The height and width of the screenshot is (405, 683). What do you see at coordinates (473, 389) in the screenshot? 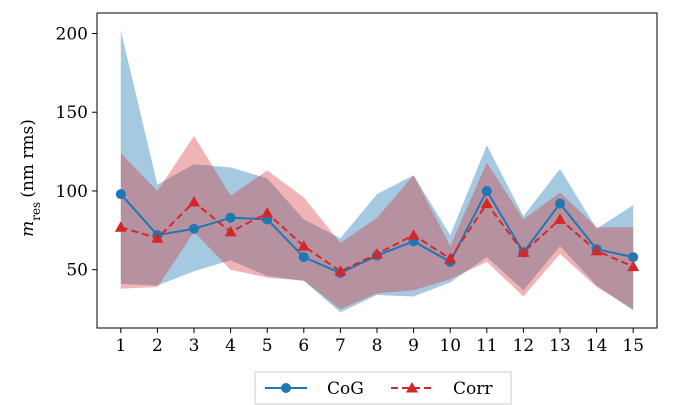
I see `legend-label-corr: Corr` at bounding box center [473, 389].